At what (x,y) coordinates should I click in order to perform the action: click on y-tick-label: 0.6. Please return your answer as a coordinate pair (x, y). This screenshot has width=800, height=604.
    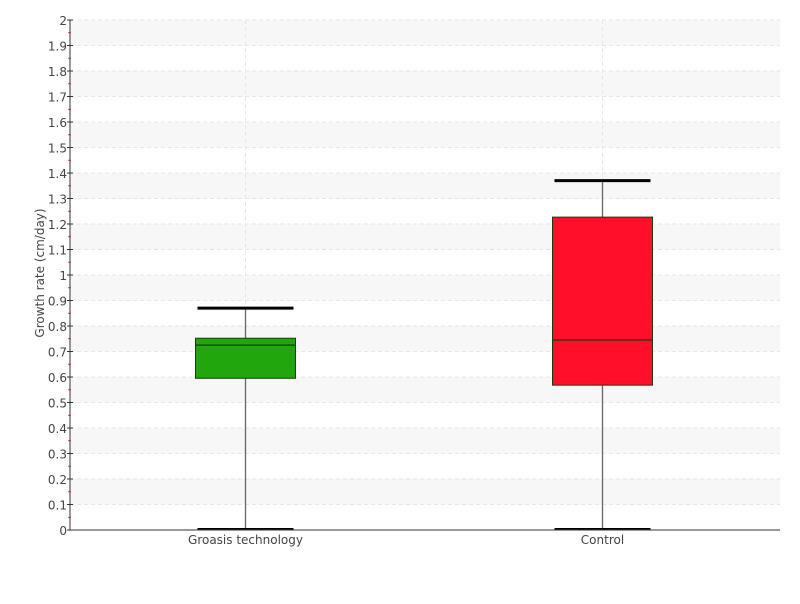
    Looking at the image, I should click on (57, 378).